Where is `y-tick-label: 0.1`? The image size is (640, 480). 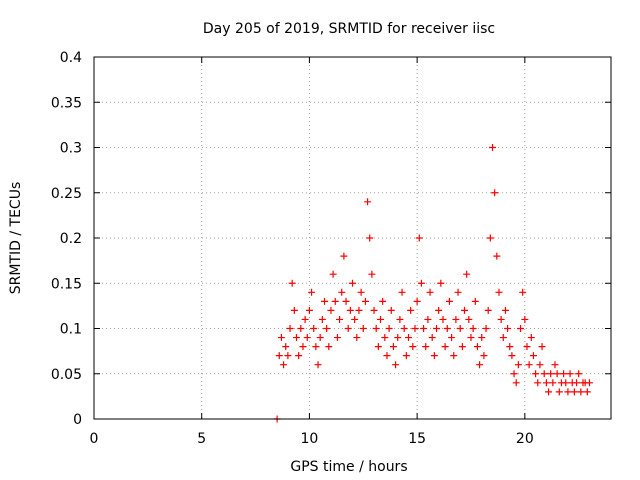 y-tick-label: 0.1 is located at coordinates (71, 330).